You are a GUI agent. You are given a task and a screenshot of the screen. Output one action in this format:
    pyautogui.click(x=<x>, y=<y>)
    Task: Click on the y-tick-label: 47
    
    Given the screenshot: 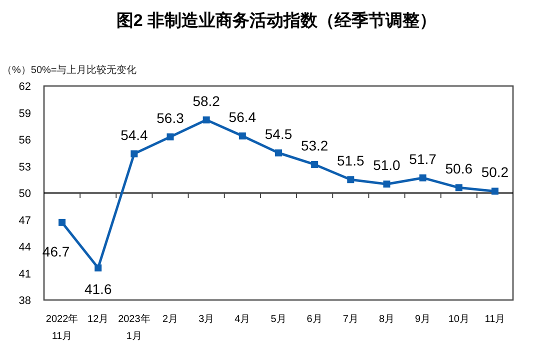 What is the action you would take?
    pyautogui.click(x=24, y=220)
    